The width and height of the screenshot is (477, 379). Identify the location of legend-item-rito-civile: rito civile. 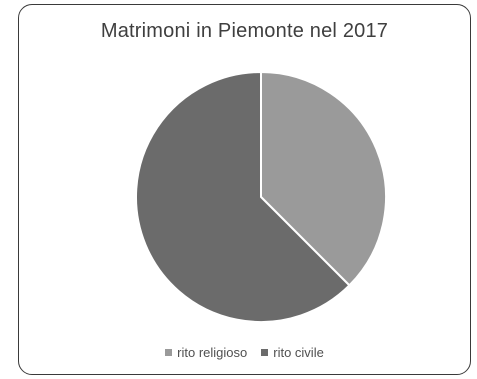
(292, 352).